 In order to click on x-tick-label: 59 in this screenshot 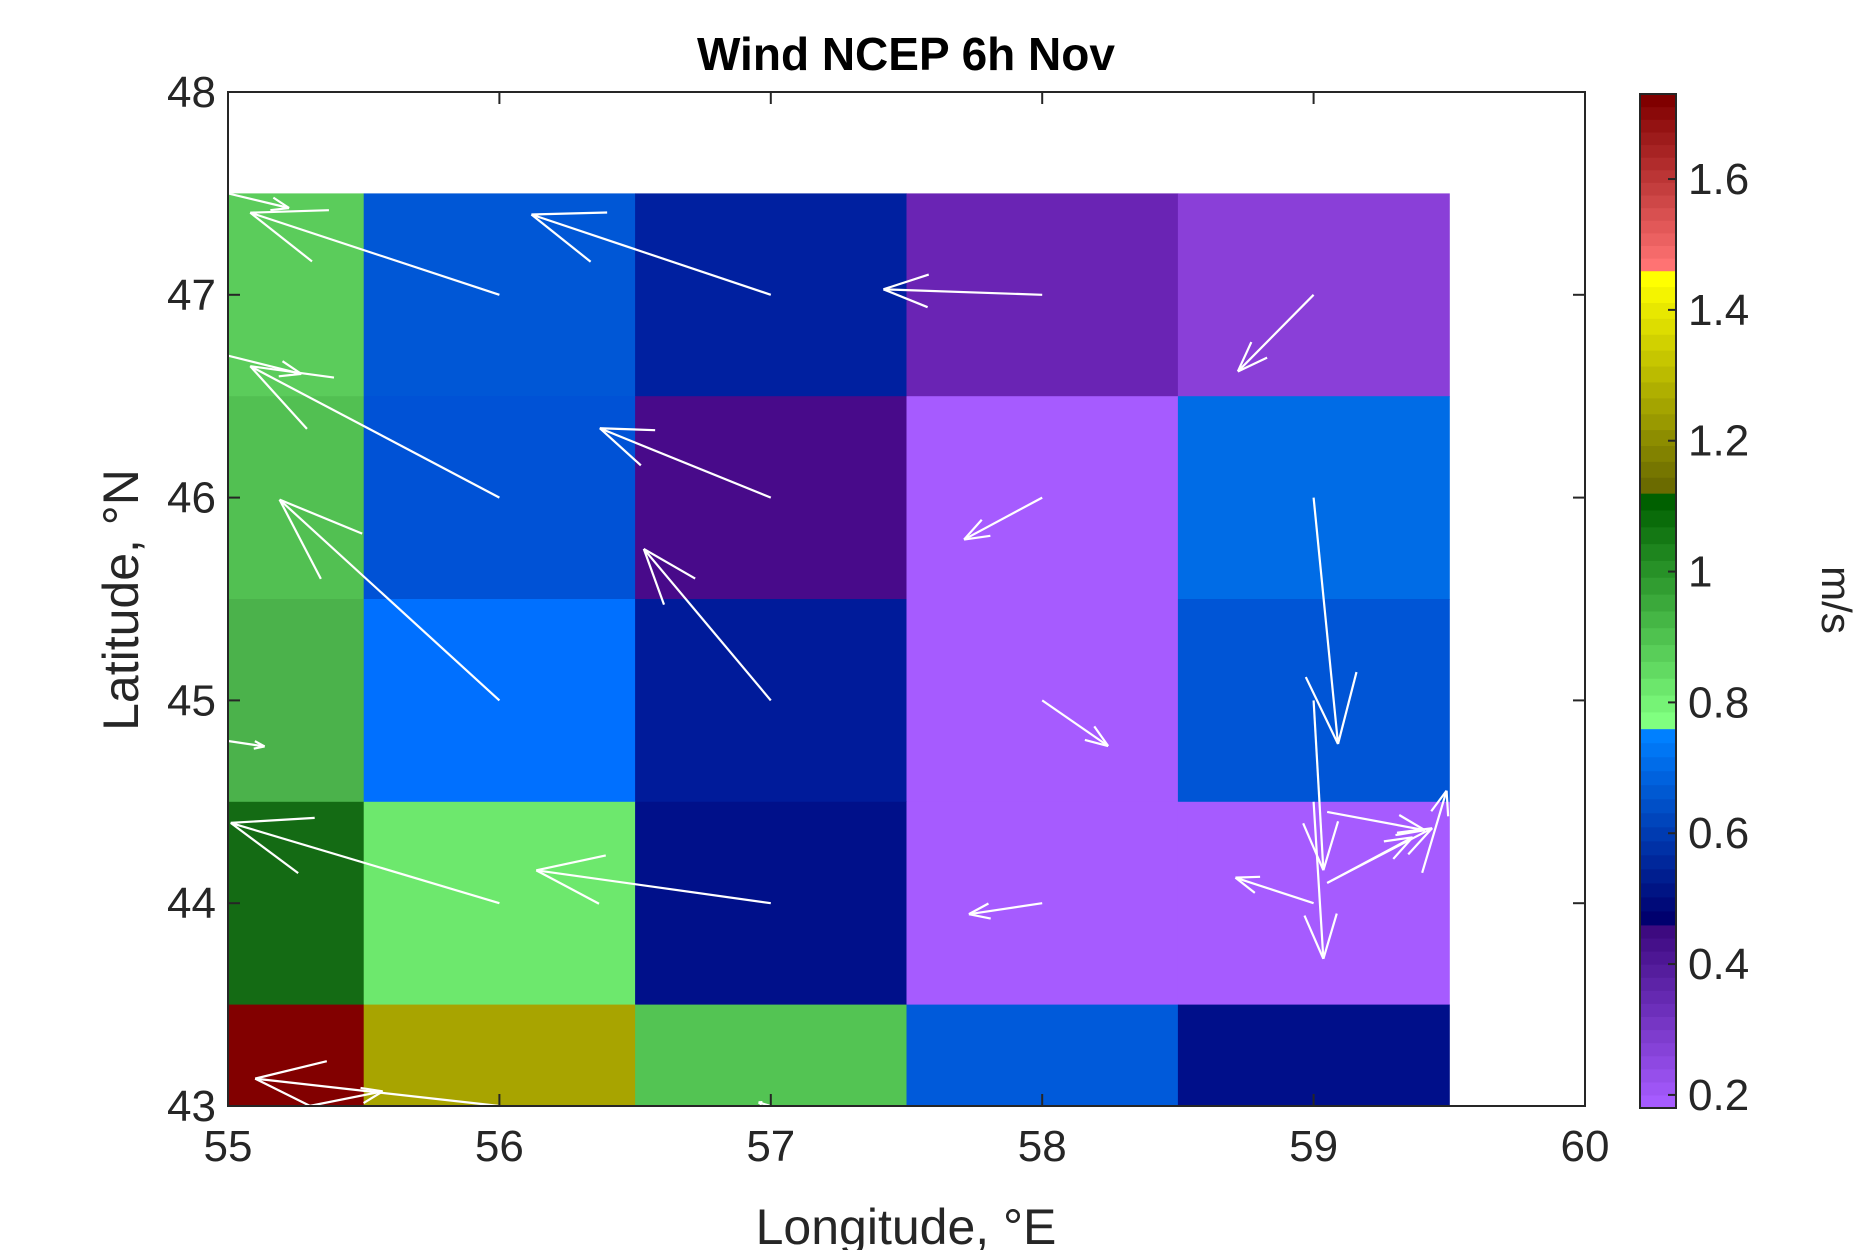, I will do `click(1313, 1146)`.